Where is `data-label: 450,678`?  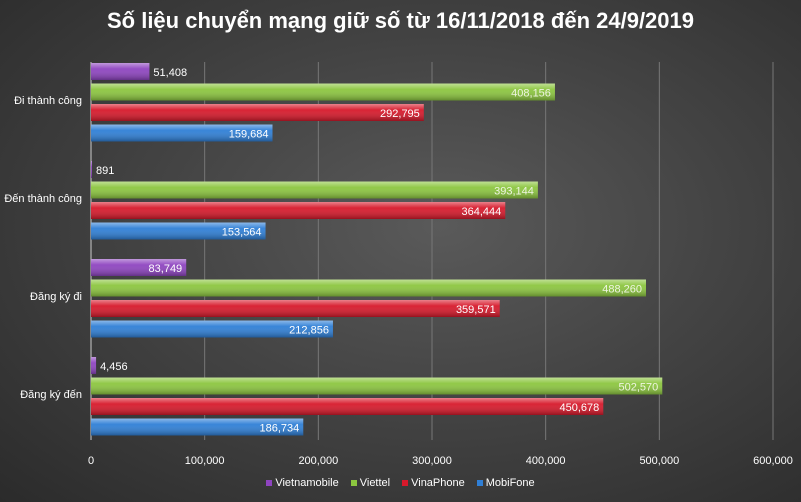 data-label: 450,678 is located at coordinates (580, 408).